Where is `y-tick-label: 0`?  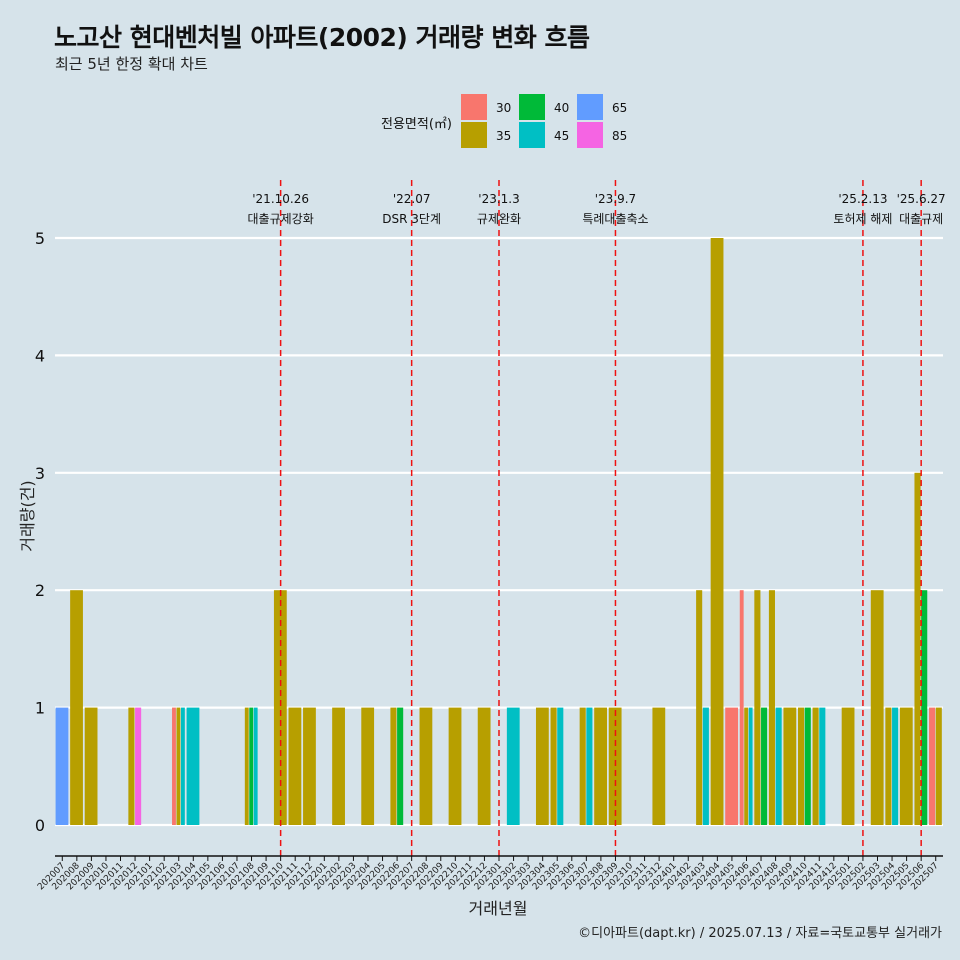 y-tick-label: 0 is located at coordinates (40, 825).